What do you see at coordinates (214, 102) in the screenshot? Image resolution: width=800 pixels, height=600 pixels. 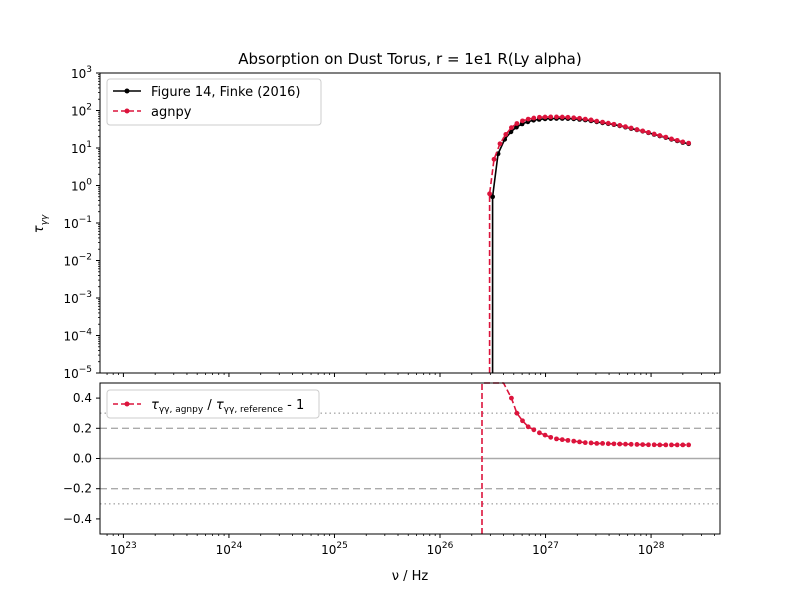 I see `top-legend: Figure 14, Finke (2016) agnpy` at bounding box center [214, 102].